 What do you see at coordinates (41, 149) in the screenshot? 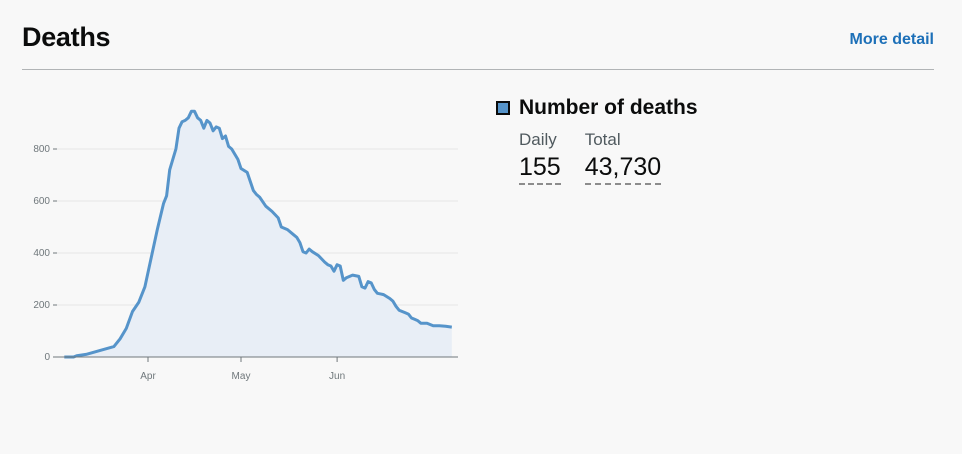
I see `y-tick-label: 800` at bounding box center [41, 149].